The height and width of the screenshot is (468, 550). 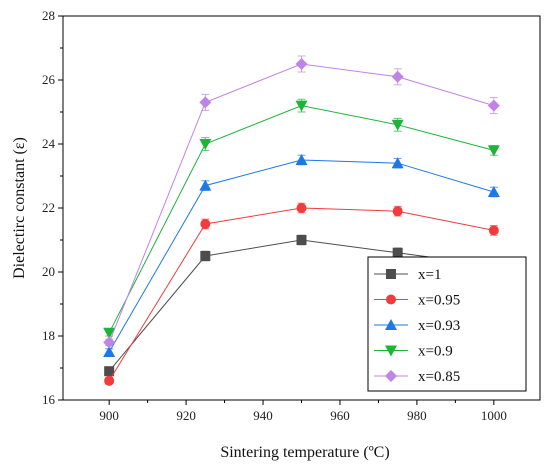 What do you see at coordinates (109, 415) in the screenshot?
I see `x-tick-label: 900` at bounding box center [109, 415].